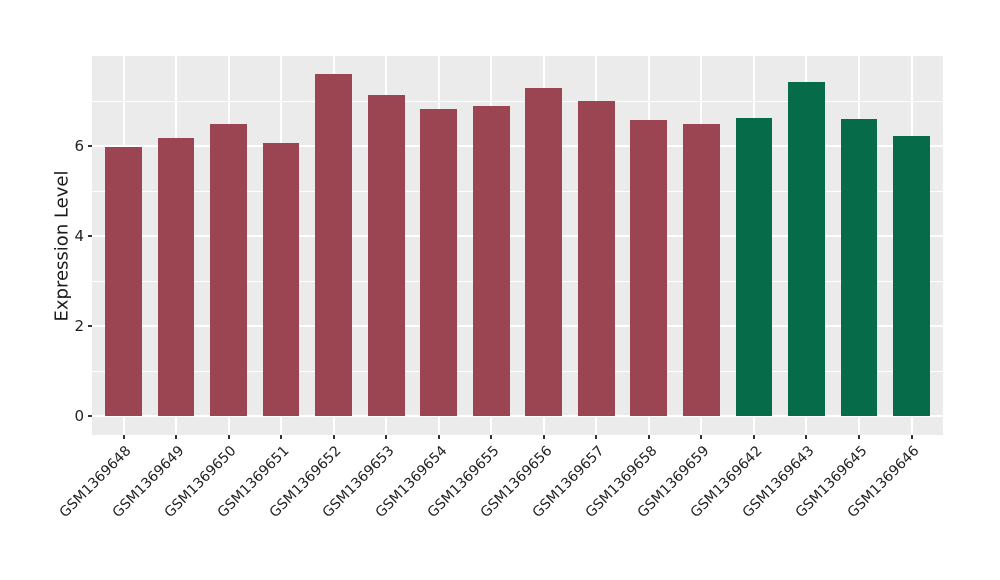 The image size is (1000, 580). Describe the element at coordinates (596, 258) in the screenshot. I see `bar-GSM1369657` at that location.